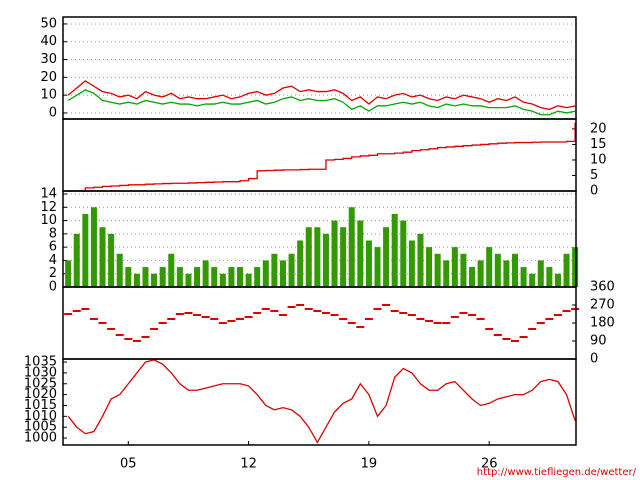 The width and height of the screenshot is (640, 480). I want to click on y-tick-label: 20, so click(48, 77).